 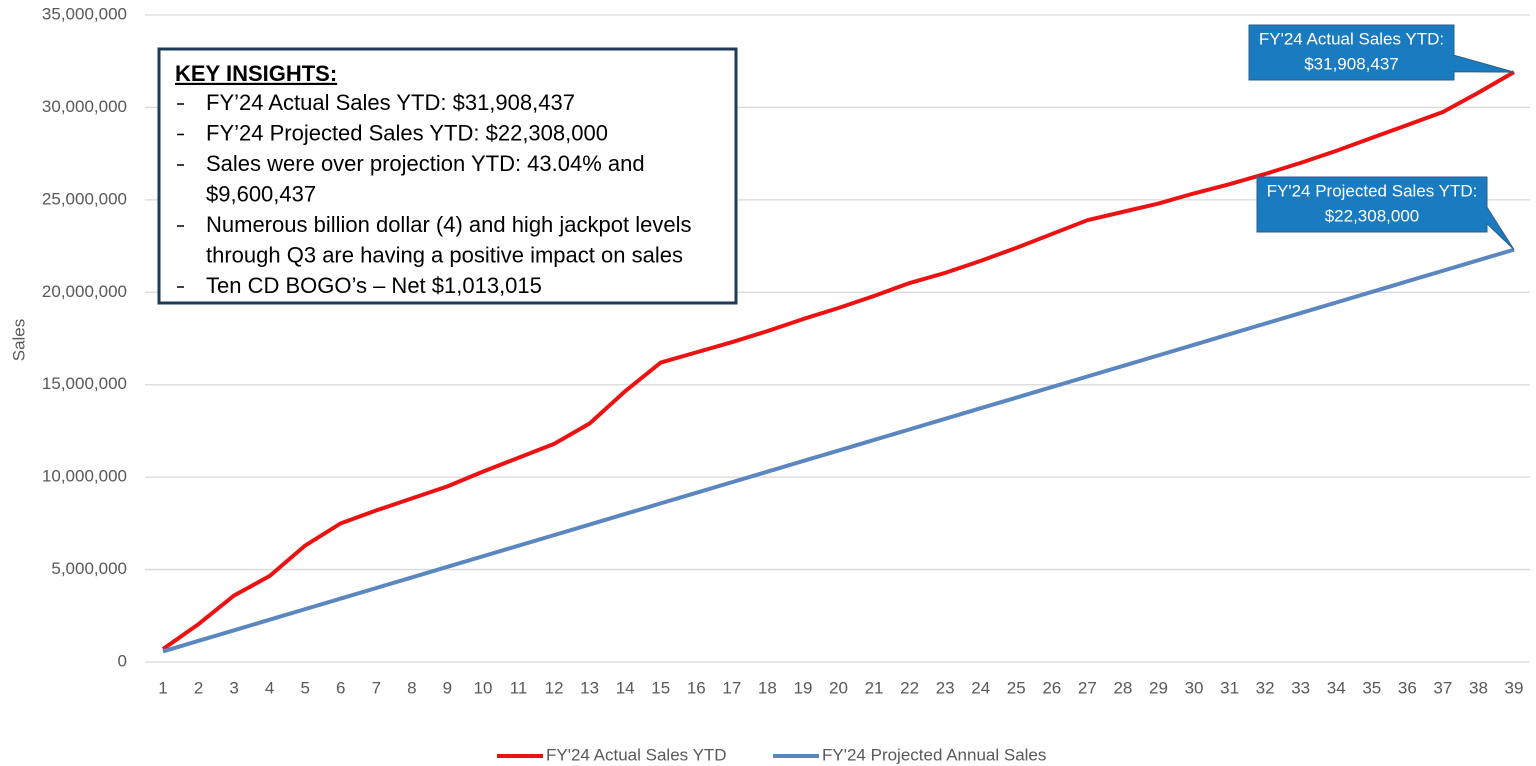 I want to click on y-tick-label: 35,000,000, so click(x=84, y=13).